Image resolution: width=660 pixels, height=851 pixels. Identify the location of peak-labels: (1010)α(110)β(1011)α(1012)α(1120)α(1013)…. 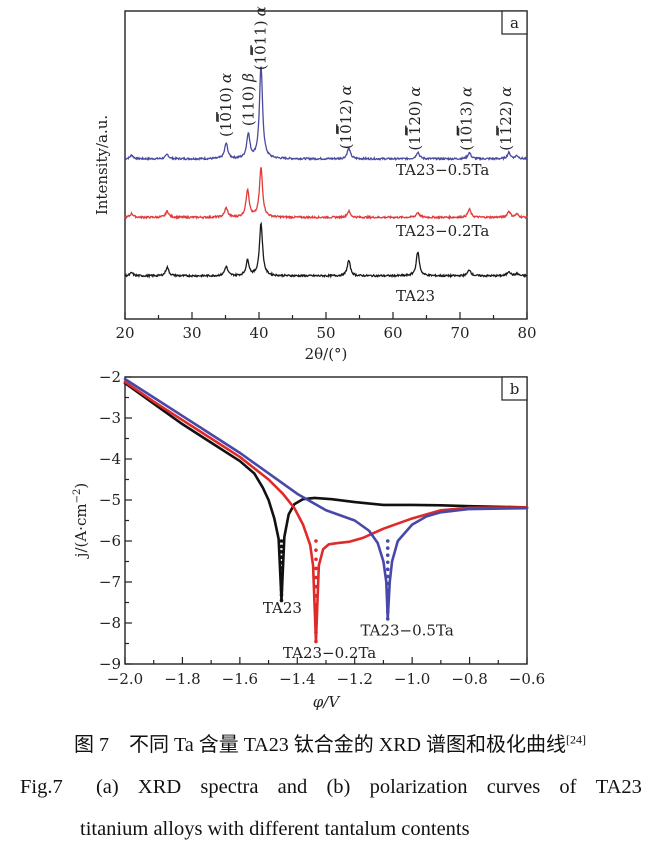
(366, 78).